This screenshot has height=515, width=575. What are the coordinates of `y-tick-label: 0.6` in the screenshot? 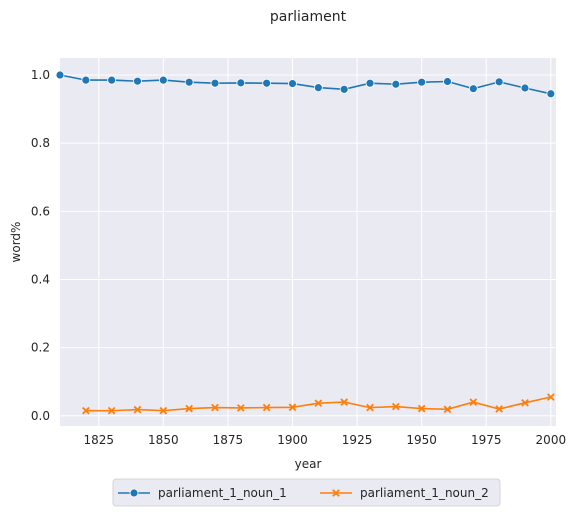 It's located at (40, 211).